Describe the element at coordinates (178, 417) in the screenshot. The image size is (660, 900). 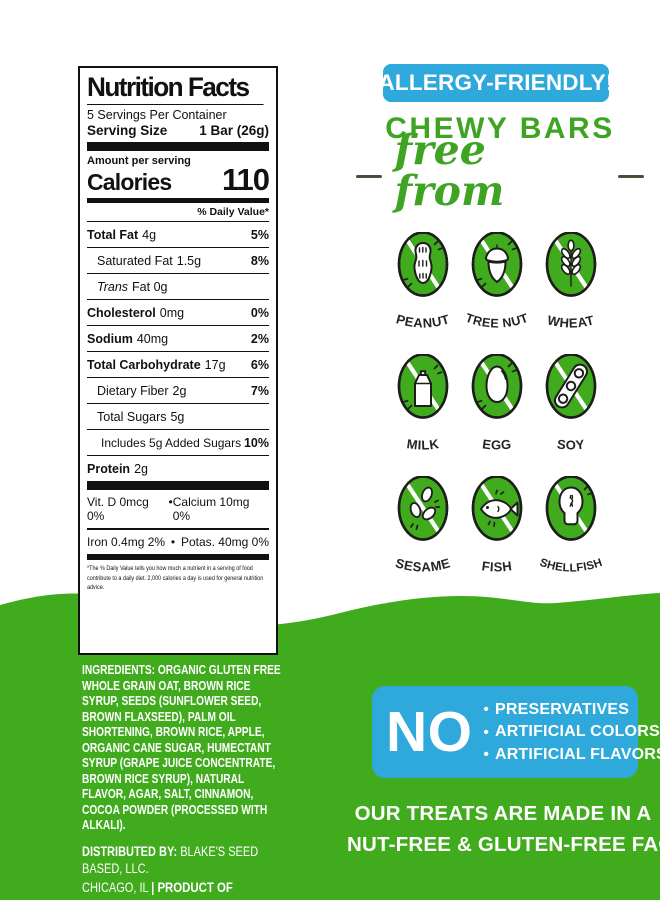
I see `nutrient-row-total-sugars: Total Sugars 5g` at that location.